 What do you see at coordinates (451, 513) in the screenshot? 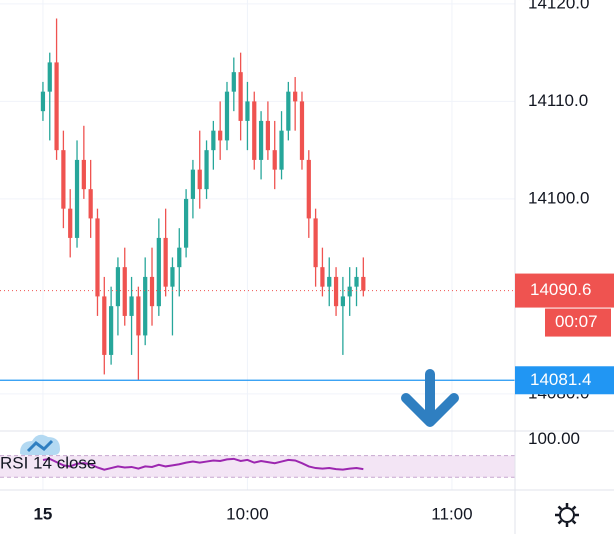
I see `x-tick-label: 11:00` at bounding box center [451, 513].